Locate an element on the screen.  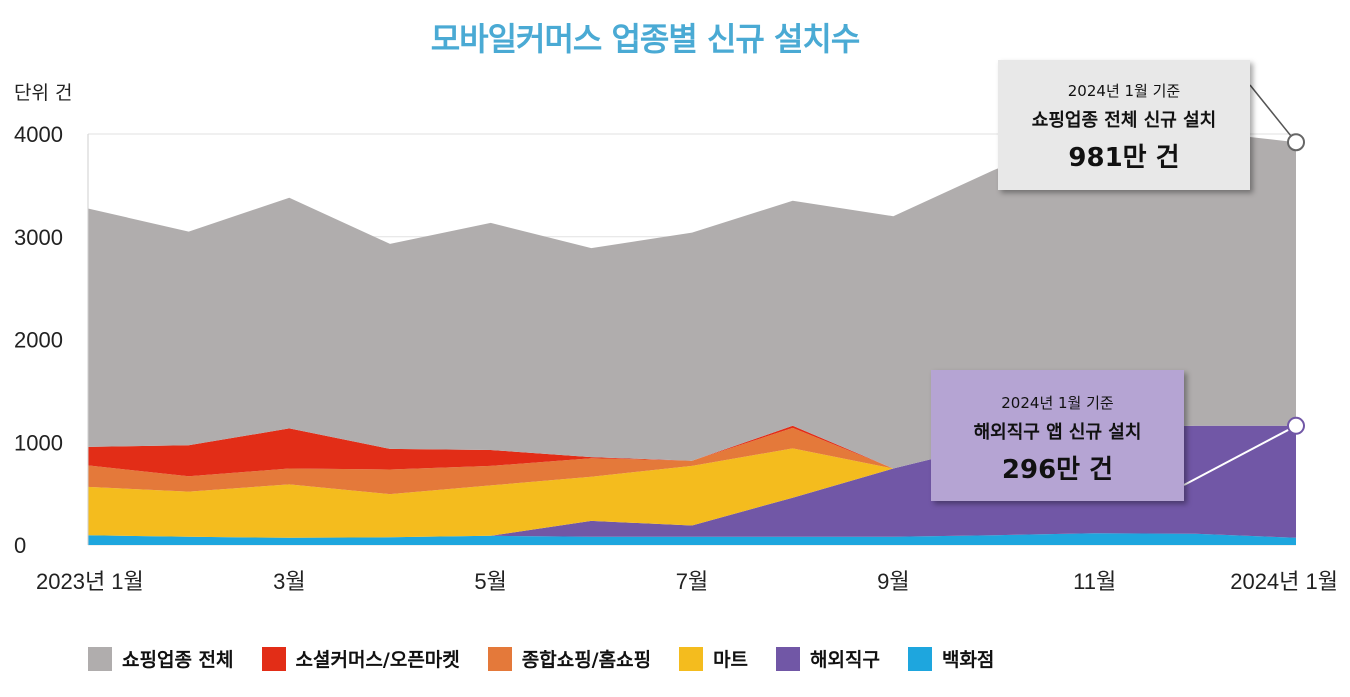
marker-overseas is located at coordinates (1296, 425).